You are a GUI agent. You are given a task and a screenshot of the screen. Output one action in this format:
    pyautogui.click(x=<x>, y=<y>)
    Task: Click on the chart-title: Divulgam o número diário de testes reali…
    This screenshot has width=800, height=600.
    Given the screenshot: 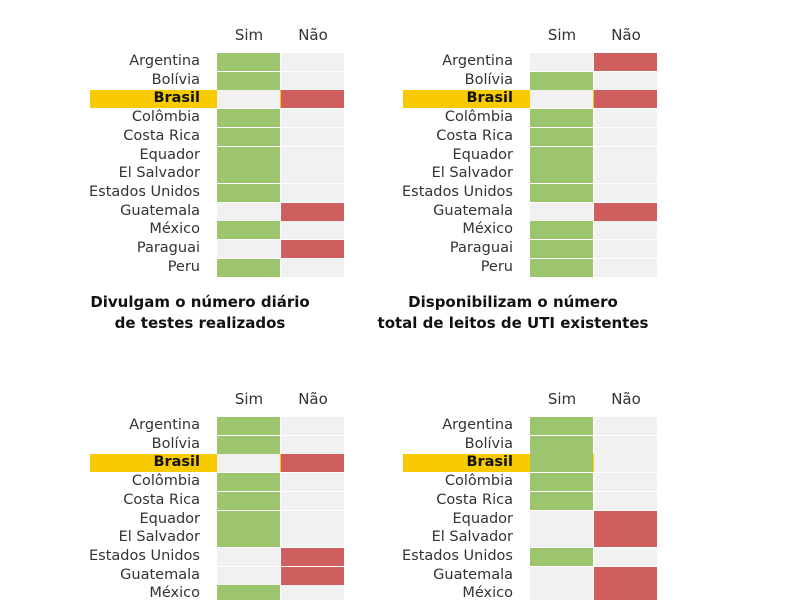 What is the action you would take?
    pyautogui.click(x=200, y=312)
    